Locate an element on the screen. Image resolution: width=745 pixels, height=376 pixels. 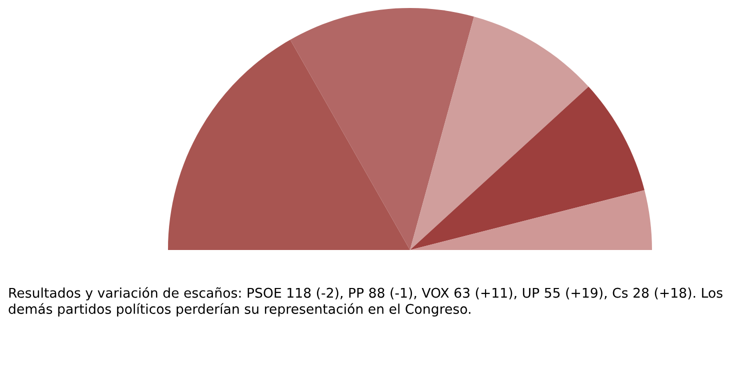
text: Resultados y variación de escaños: PSOE 118 (-2), PP 88 (-1), VOX 63 (+11), UP 55 (+19), Cs 28 (+18). Los demás partidos políticos perderían su representación en el Congreso. is located at coordinates (365, 302).